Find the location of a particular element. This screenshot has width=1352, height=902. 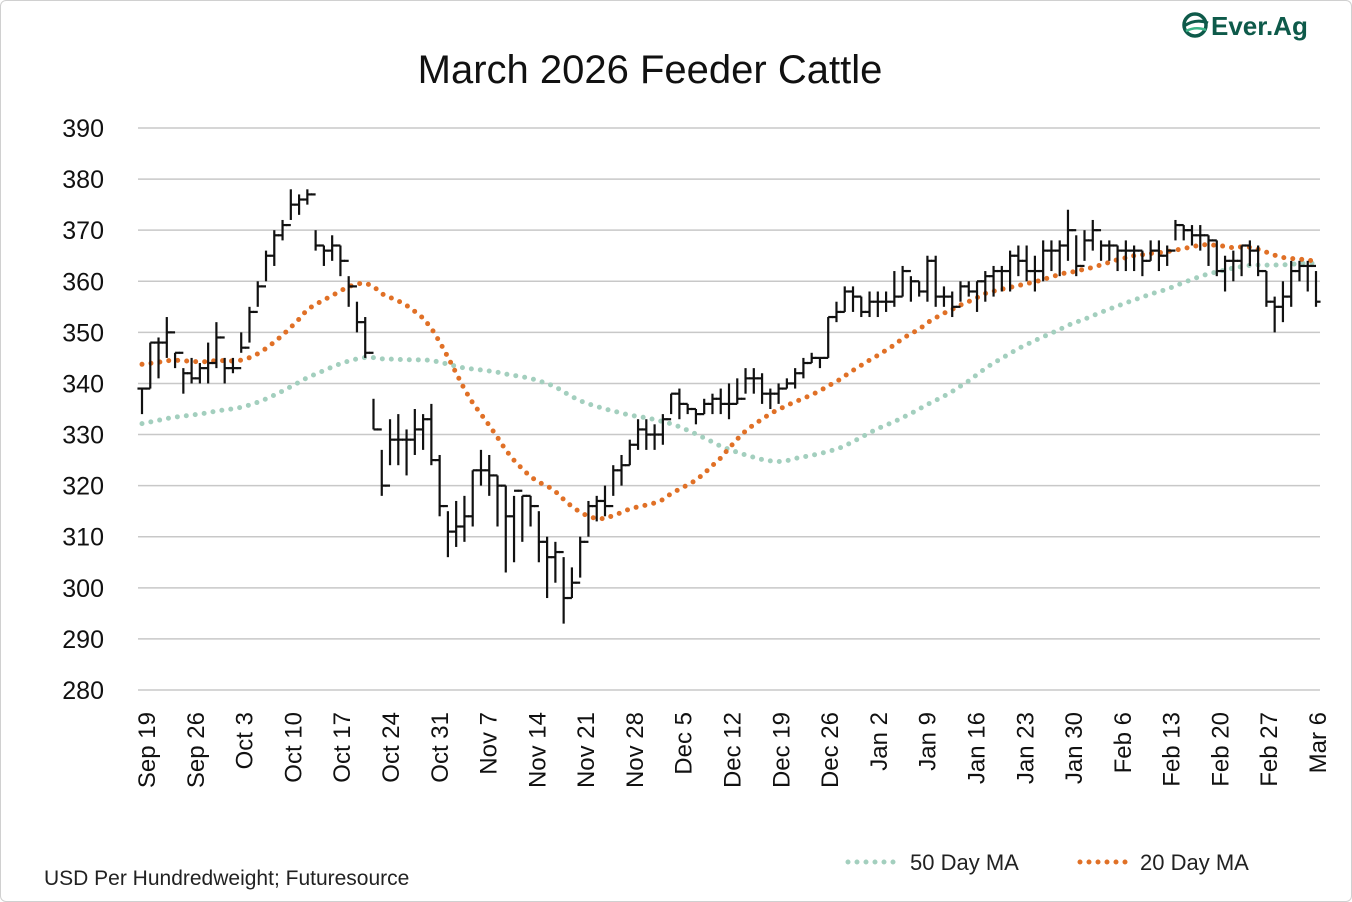

y-tick-label: 350 is located at coordinates (83, 333).